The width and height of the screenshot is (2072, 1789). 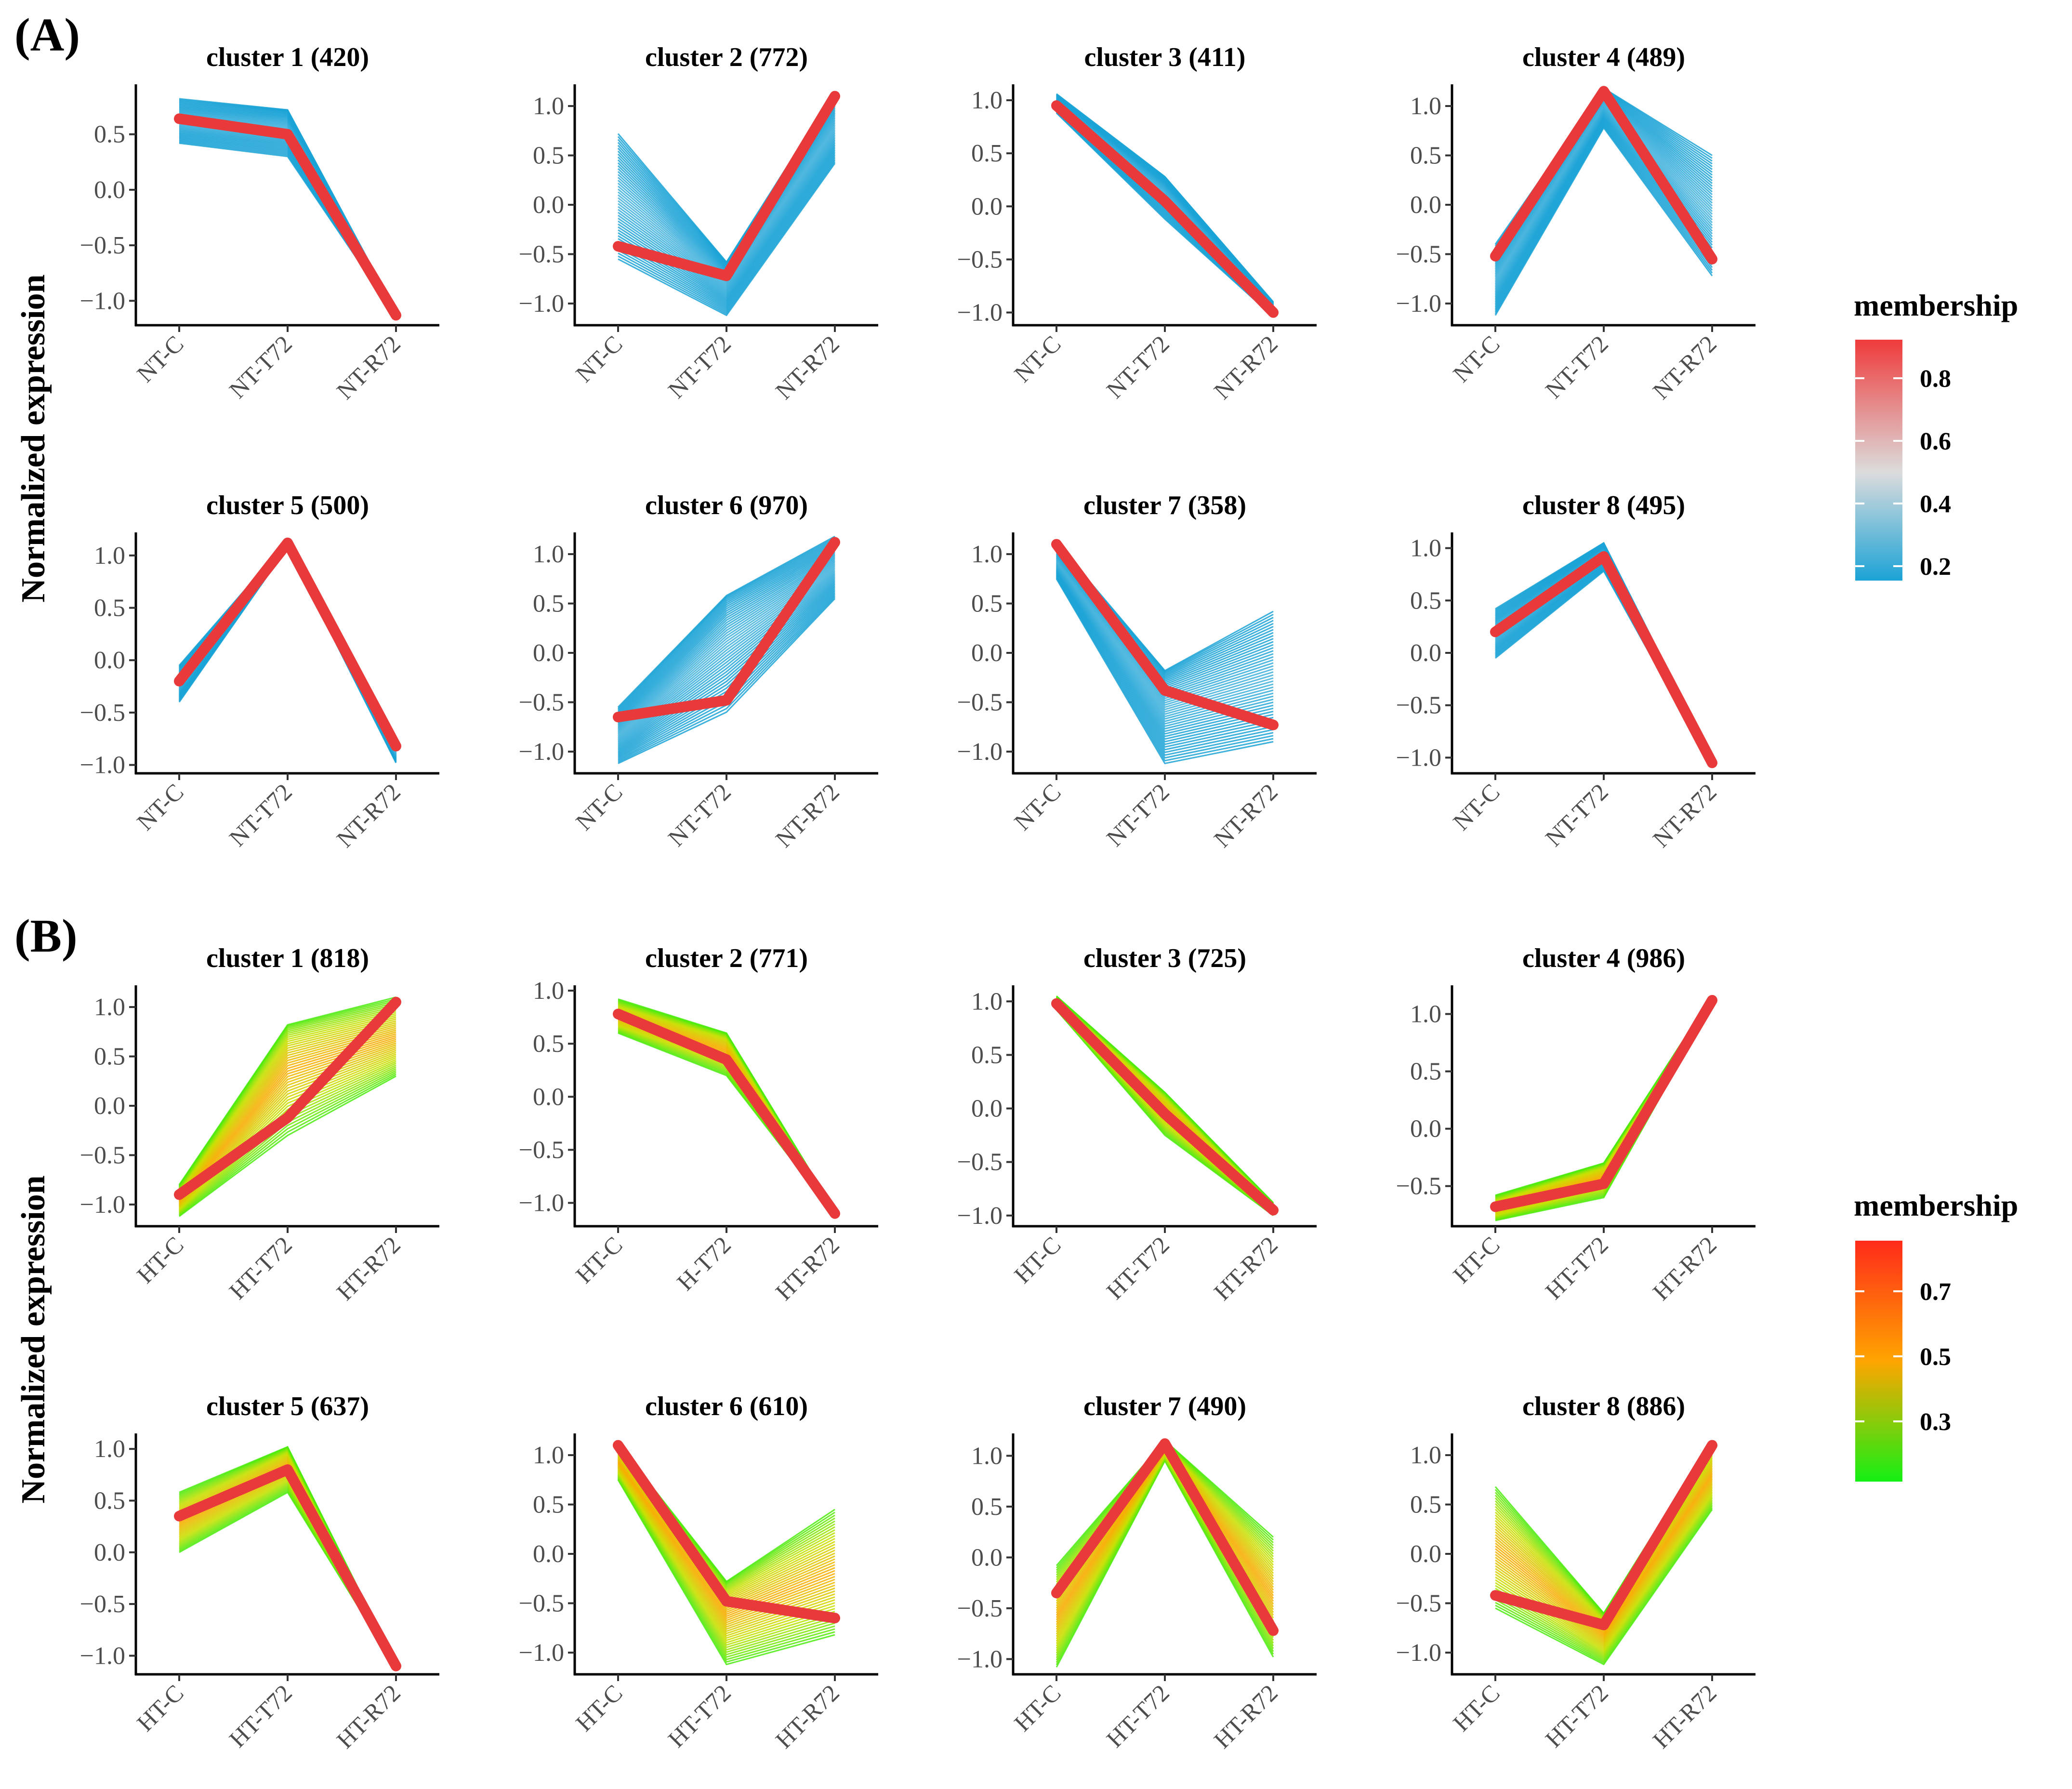 What do you see at coordinates (288, 1406) in the screenshot?
I see `cluster-title: cluster 5 (637)` at bounding box center [288, 1406].